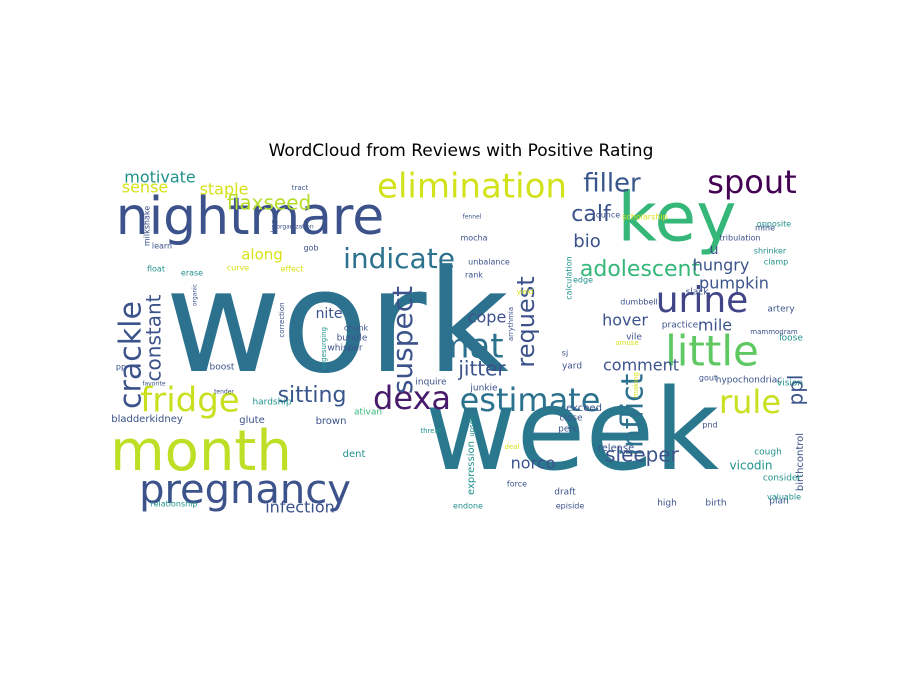 Image resolution: width=900 pixels, height=675 pixels. I want to click on cloud-word-arrythmia: arrythmia, so click(511, 324).